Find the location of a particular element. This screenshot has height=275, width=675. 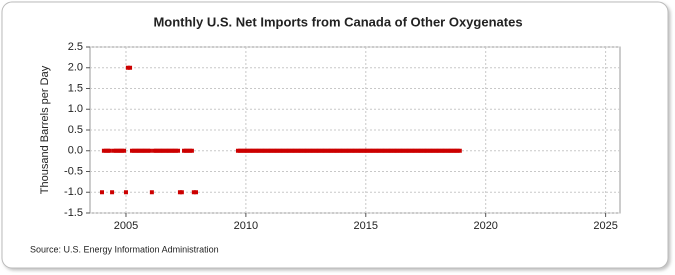

y-tick-label: -1.5 is located at coordinates (73, 213).